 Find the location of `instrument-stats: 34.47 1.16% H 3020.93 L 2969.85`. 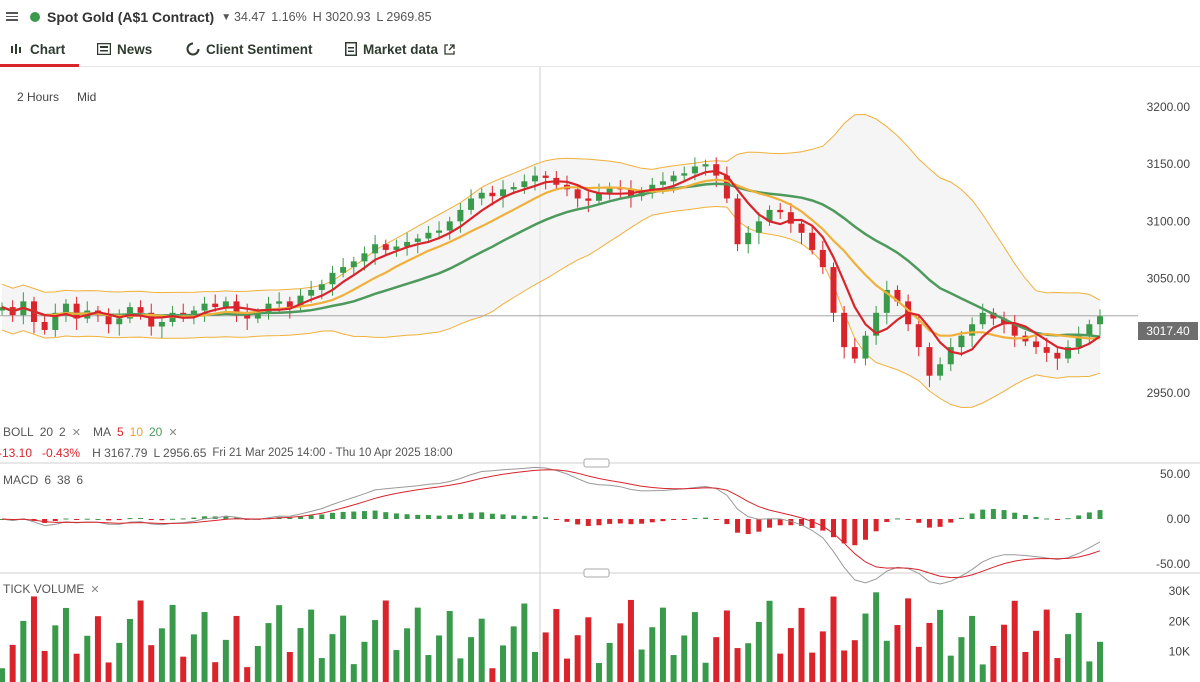

instrument-stats: 34.47 1.16% H 3020.93 L 2969.85 is located at coordinates (333, 17).